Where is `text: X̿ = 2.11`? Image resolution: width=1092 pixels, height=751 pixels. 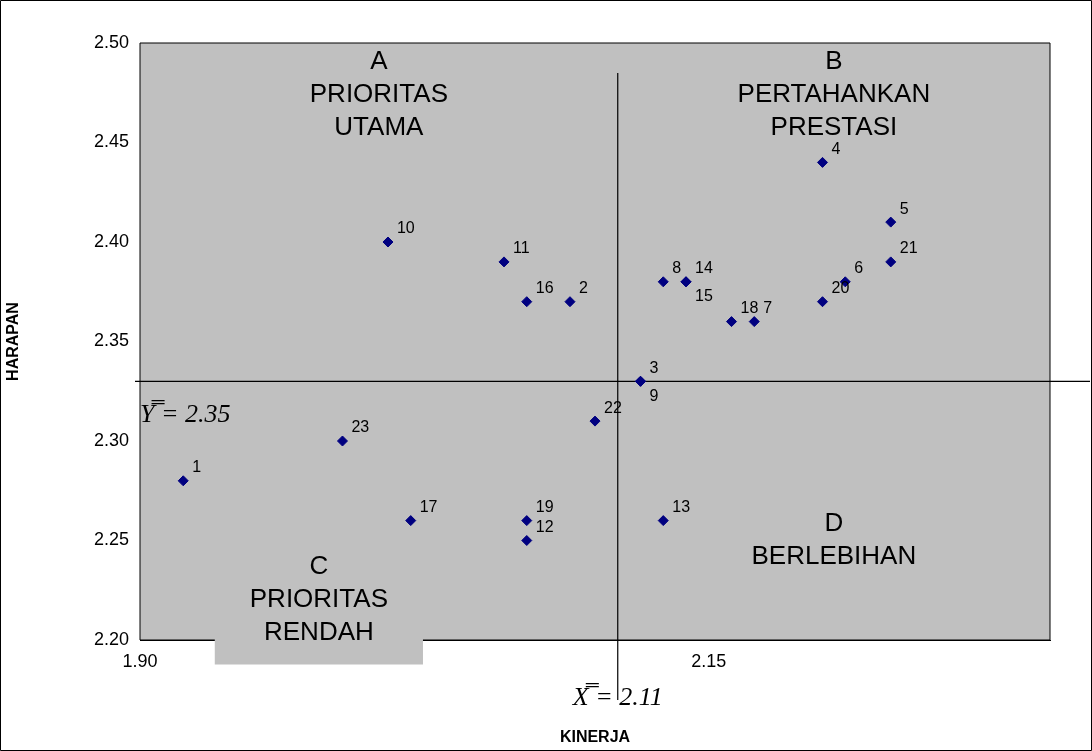 text: X̿ = 2.11 is located at coordinates (617, 696).